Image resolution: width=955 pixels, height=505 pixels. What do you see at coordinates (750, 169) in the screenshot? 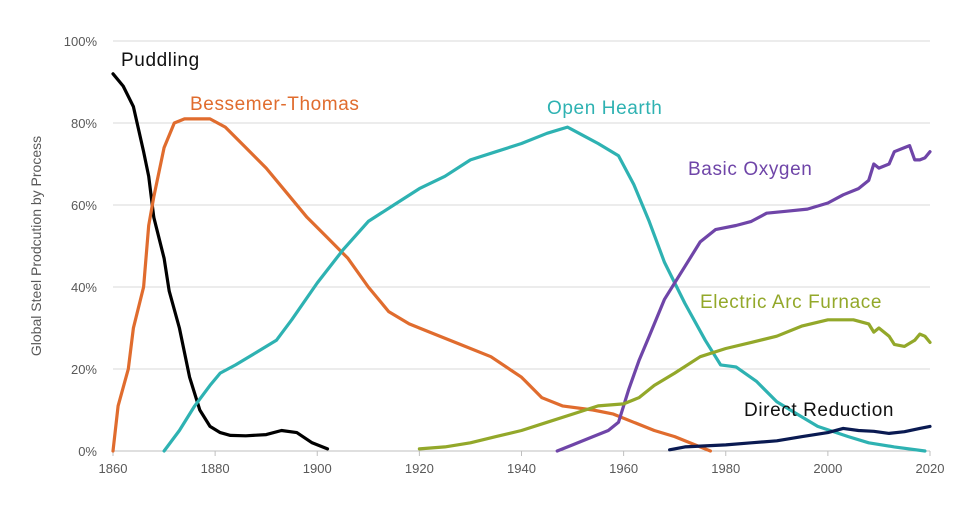
I see `series-label-3: Basic Oxygen` at bounding box center [750, 169].